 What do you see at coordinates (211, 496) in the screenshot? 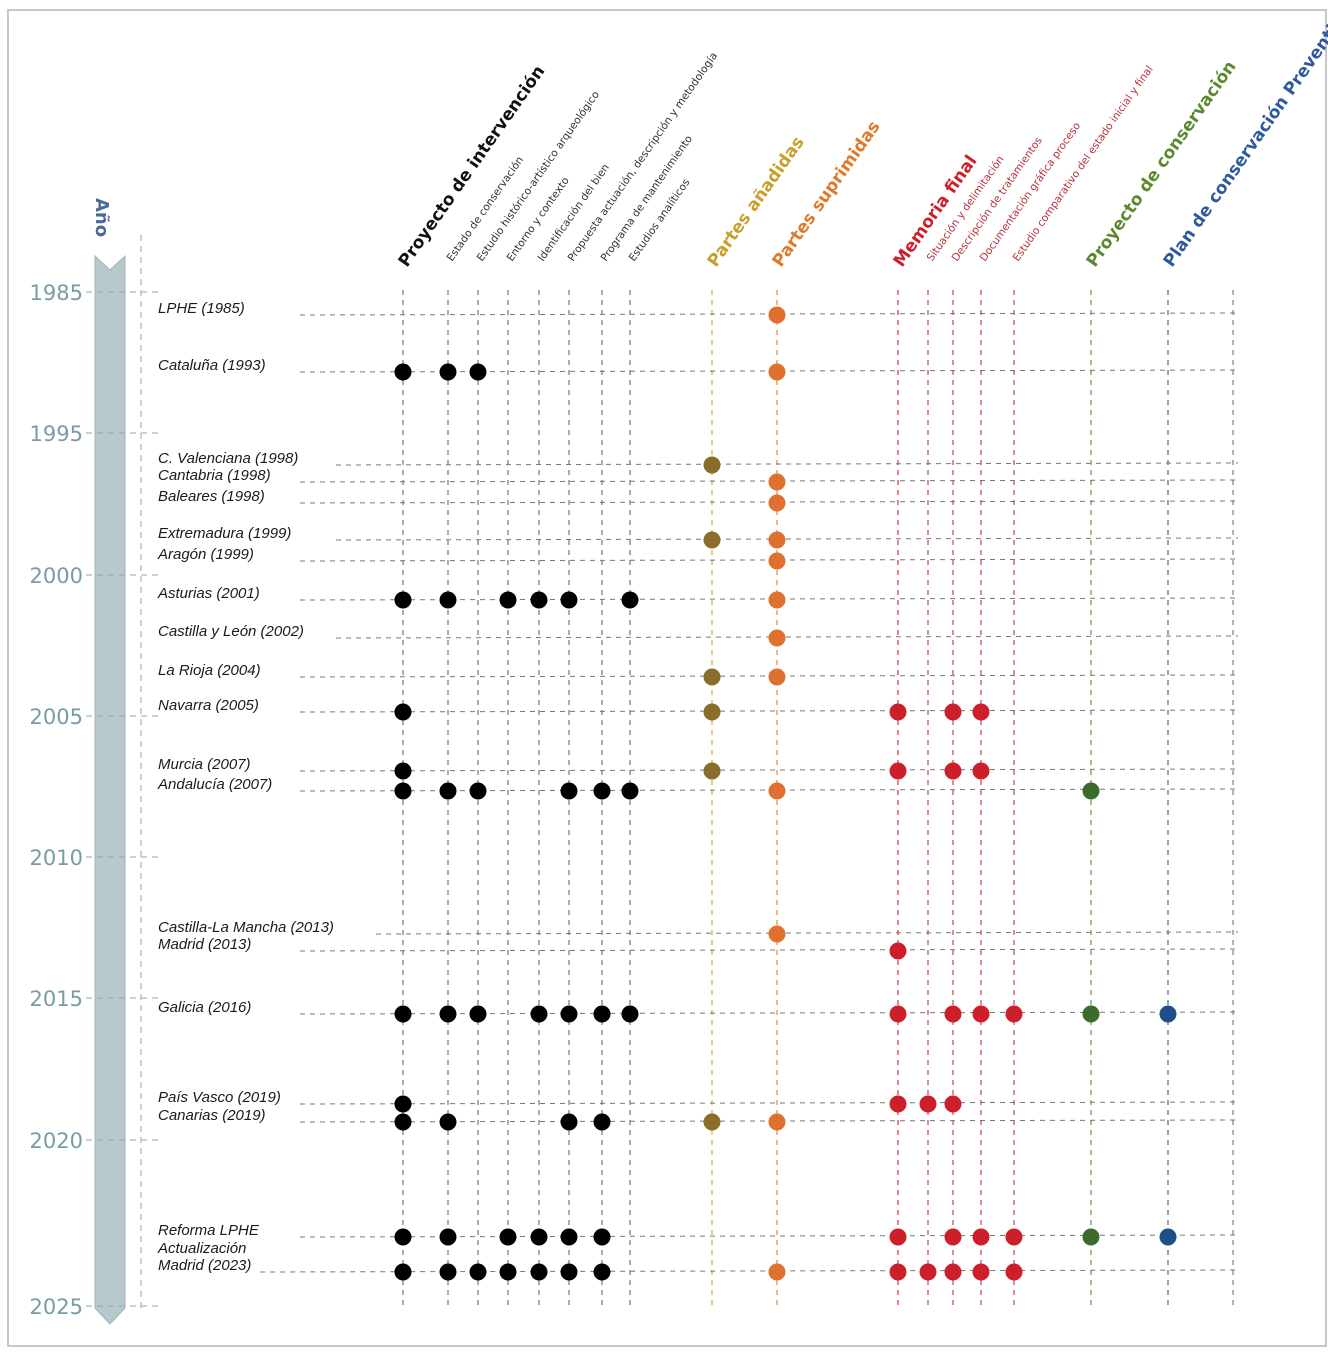
I see `row-label: Baleares (1998)` at bounding box center [211, 496].